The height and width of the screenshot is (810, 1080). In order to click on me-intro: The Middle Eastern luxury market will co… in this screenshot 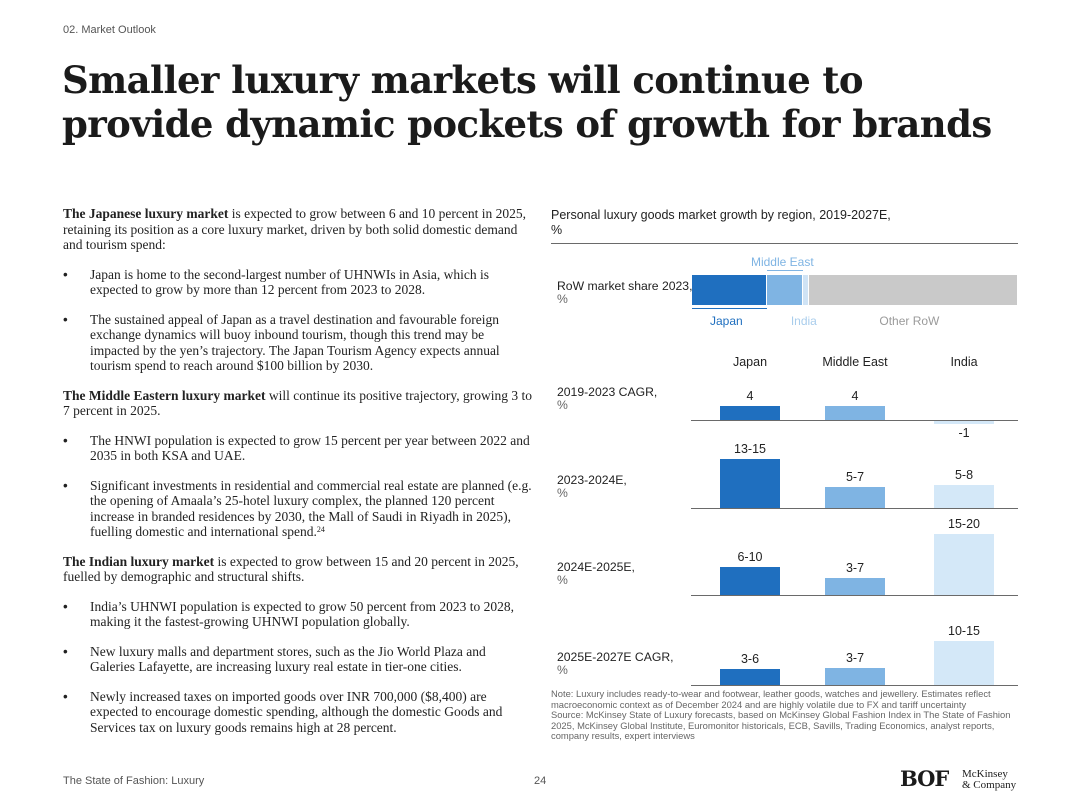, I will do `click(298, 403)`.